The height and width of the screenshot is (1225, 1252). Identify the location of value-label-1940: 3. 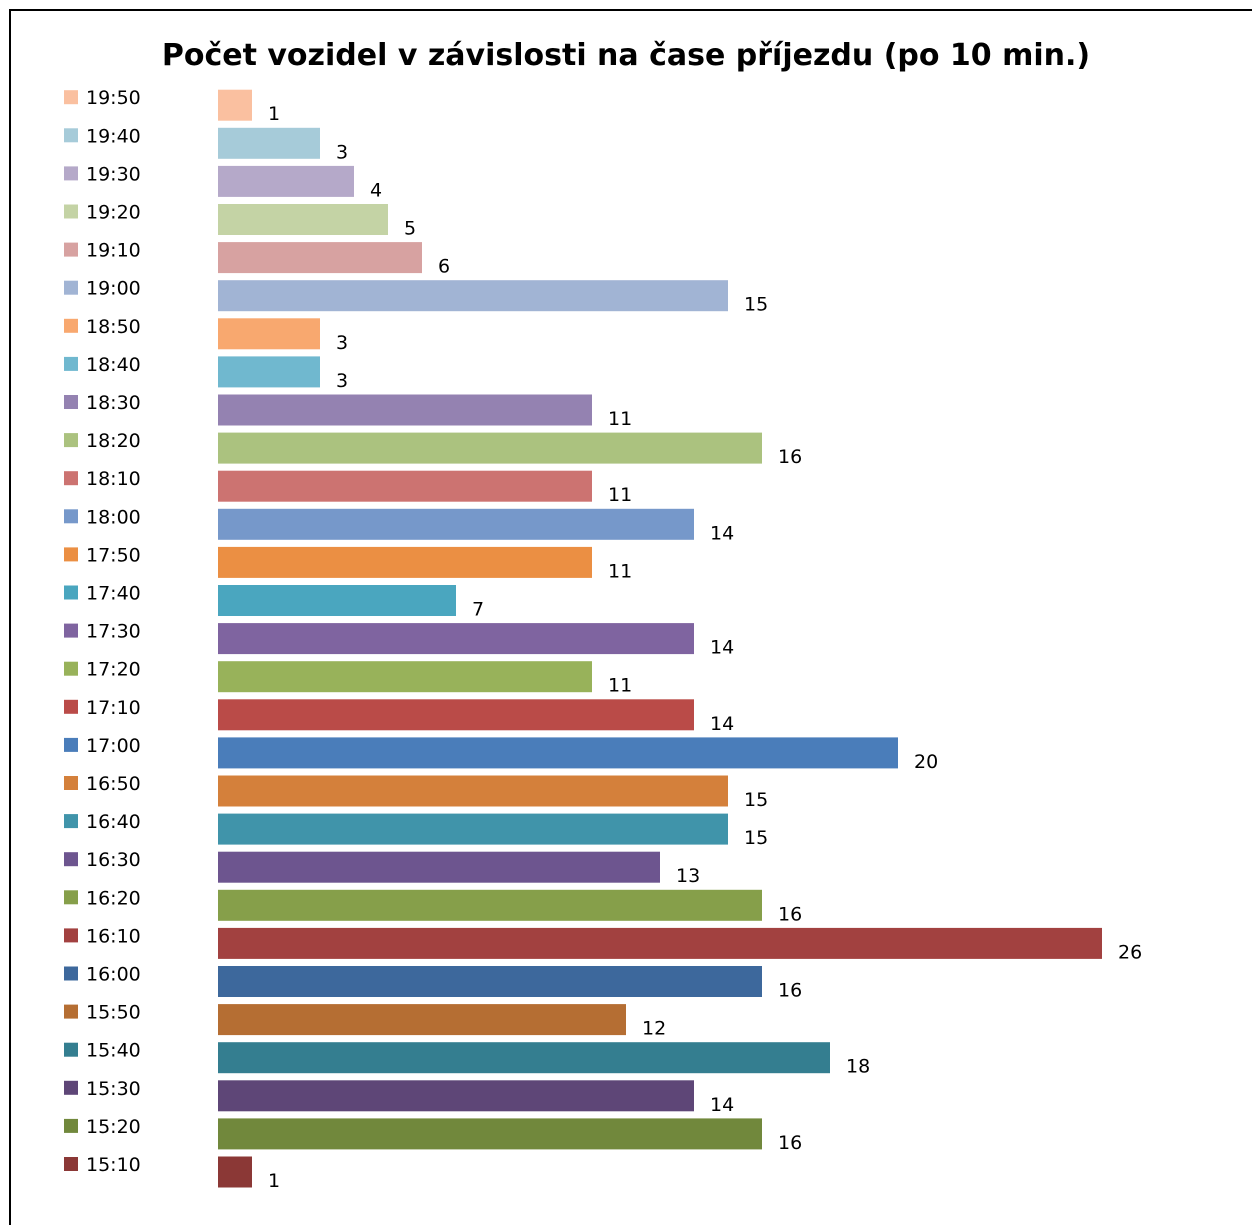
(342, 152).